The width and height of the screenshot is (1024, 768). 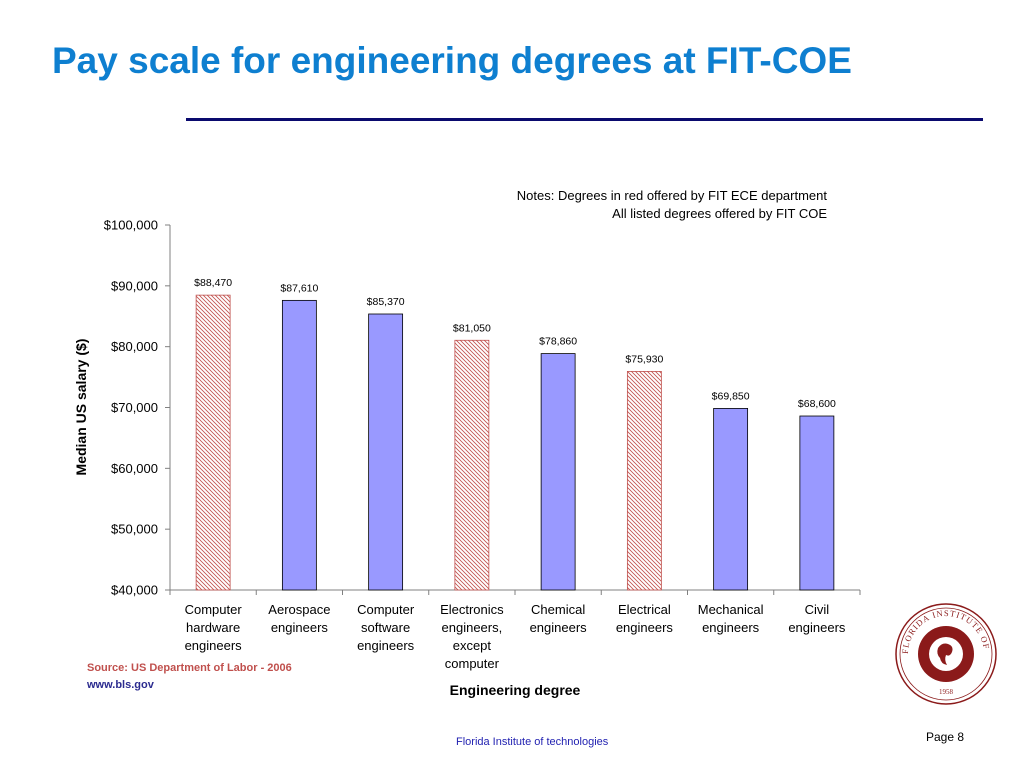 I want to click on x-category-label: Computer hardware engineers, so click(x=214, y=627).